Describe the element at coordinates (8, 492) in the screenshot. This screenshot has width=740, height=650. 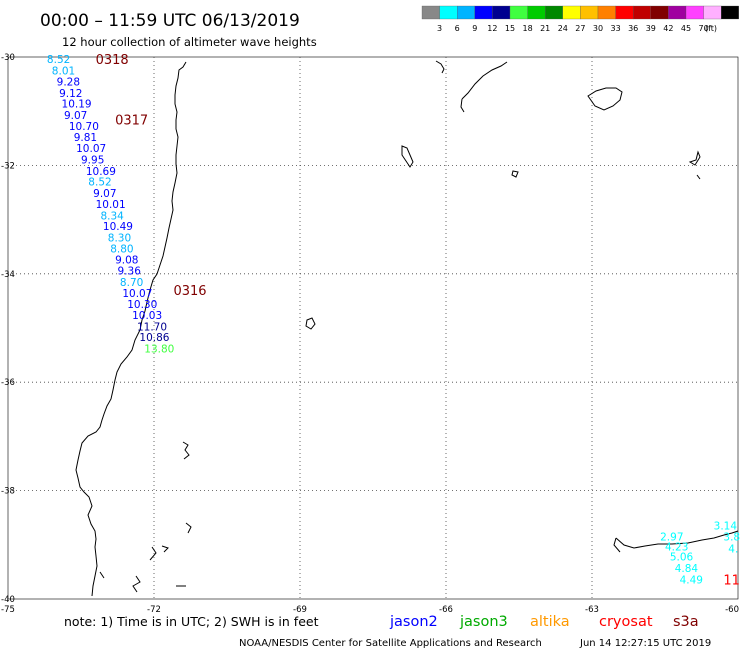
I see `lat-tick-label: -38` at that location.